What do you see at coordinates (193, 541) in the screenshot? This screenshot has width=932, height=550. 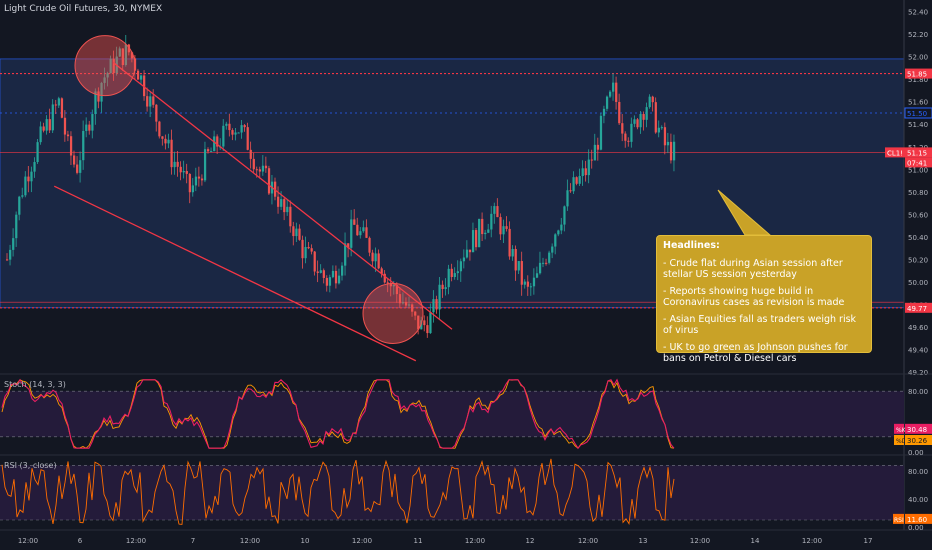 I see `time-tick-label: 7` at bounding box center [193, 541].